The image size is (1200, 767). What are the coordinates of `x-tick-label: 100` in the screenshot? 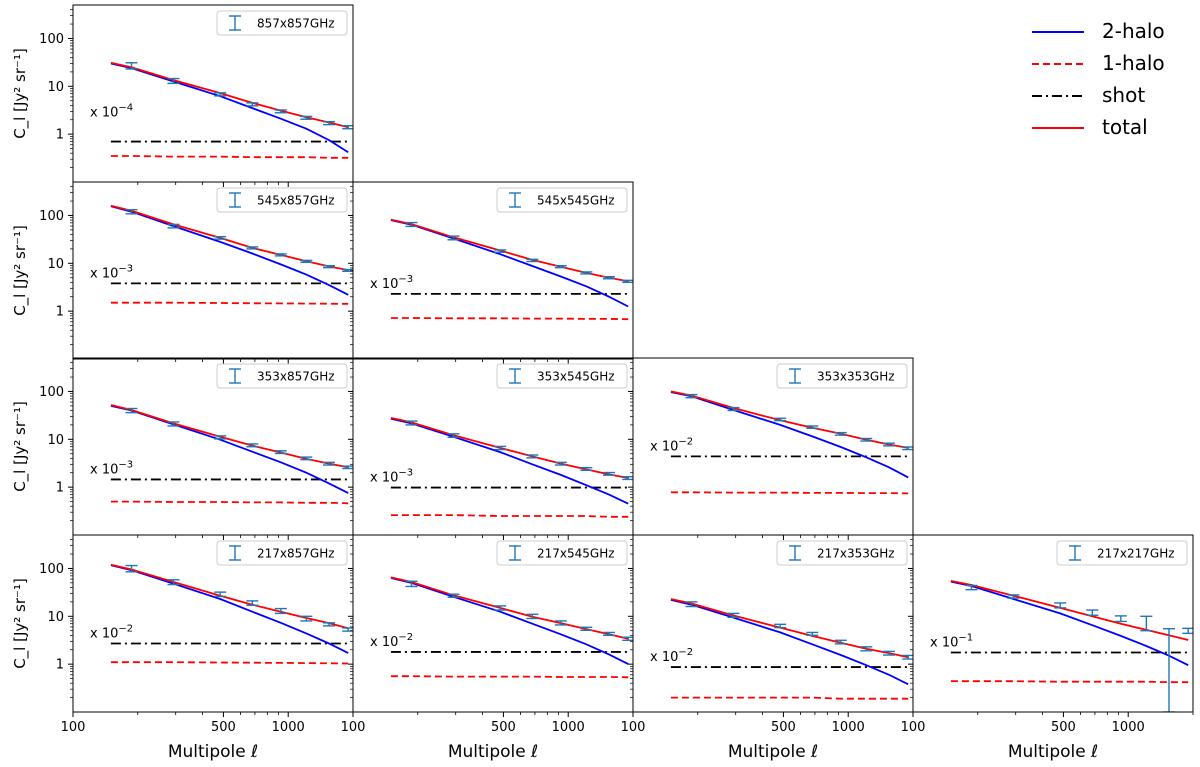 It's located at (353, 727).